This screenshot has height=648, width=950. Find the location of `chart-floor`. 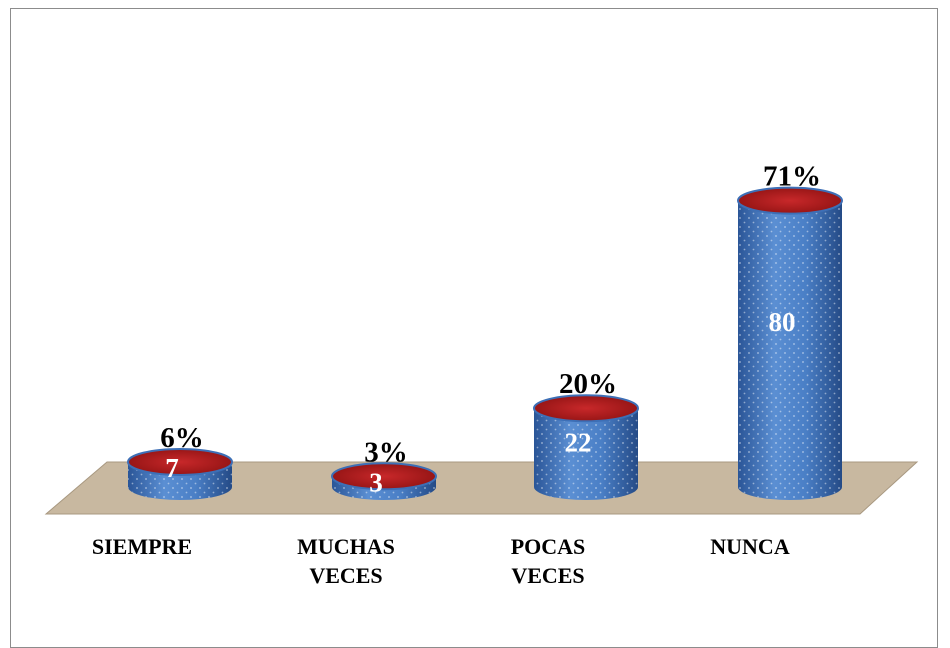

chart-floor is located at coordinates (481, 488).